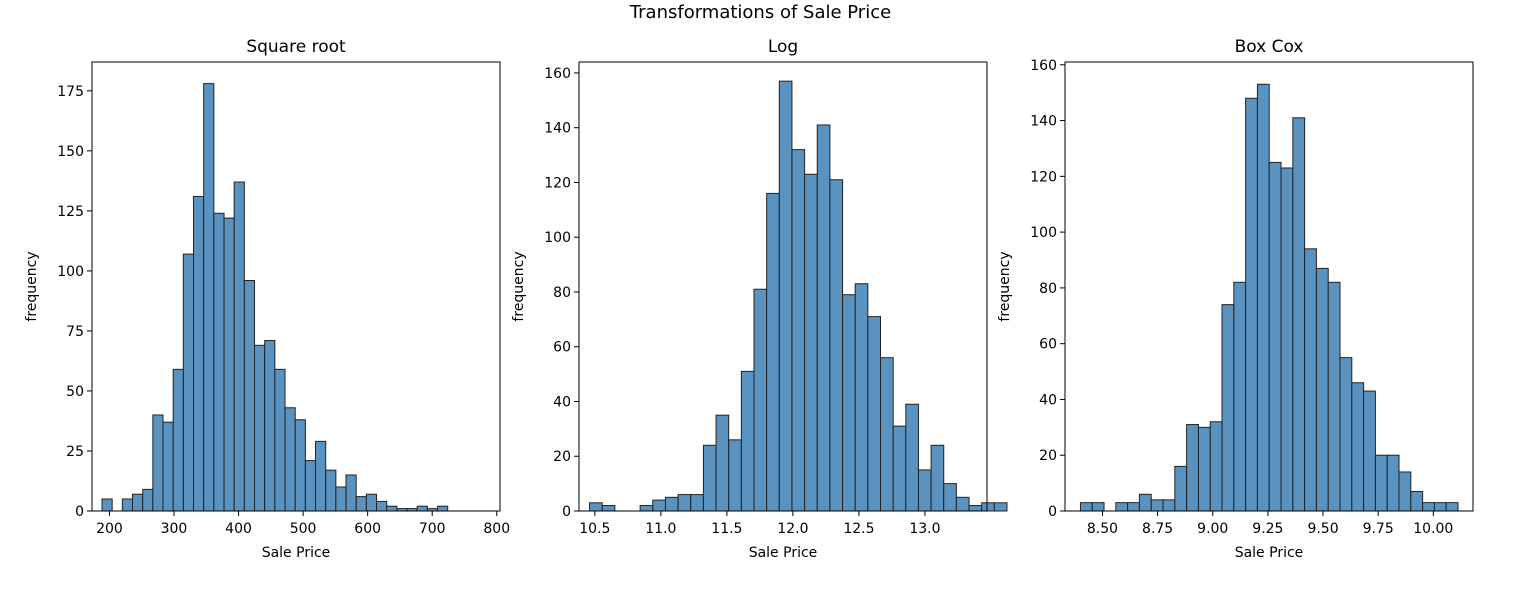 The width and height of the screenshot is (1521, 592). What do you see at coordinates (924, 529) in the screenshot?
I see `x-tick-label: 13.0` at bounding box center [924, 529].